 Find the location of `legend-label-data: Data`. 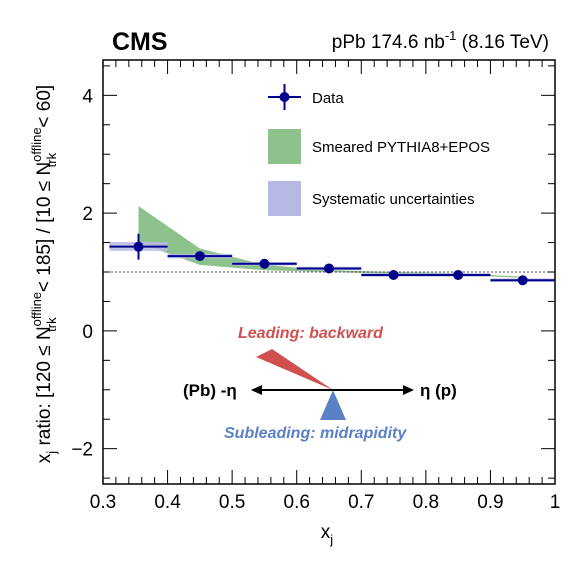

legend-label-data: Data is located at coordinates (328, 98).